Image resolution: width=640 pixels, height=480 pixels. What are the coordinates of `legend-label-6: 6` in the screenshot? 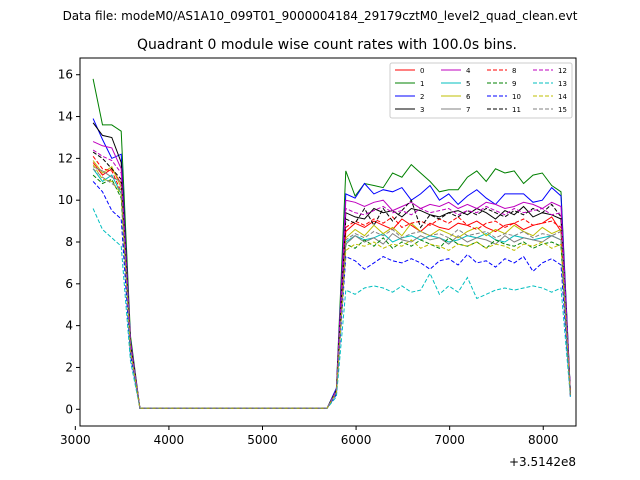 It's located at (468, 97).